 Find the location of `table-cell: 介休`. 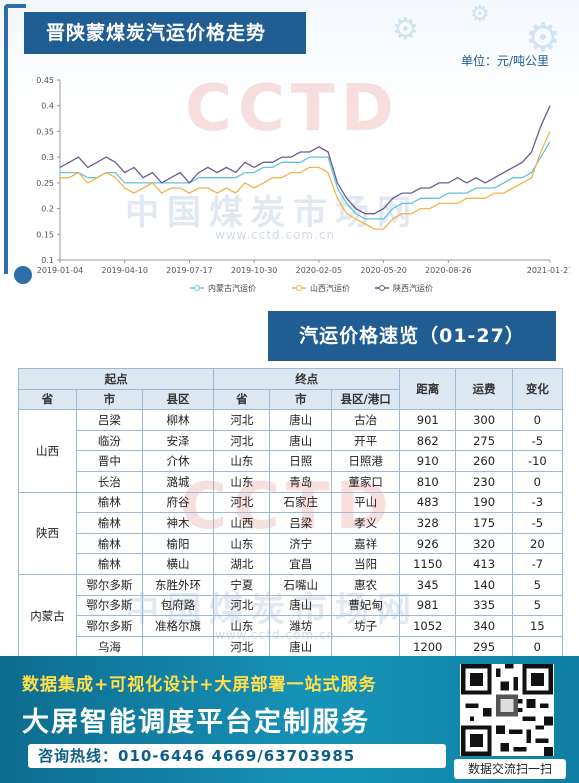

table-cell: 介休 is located at coordinates (178, 461).